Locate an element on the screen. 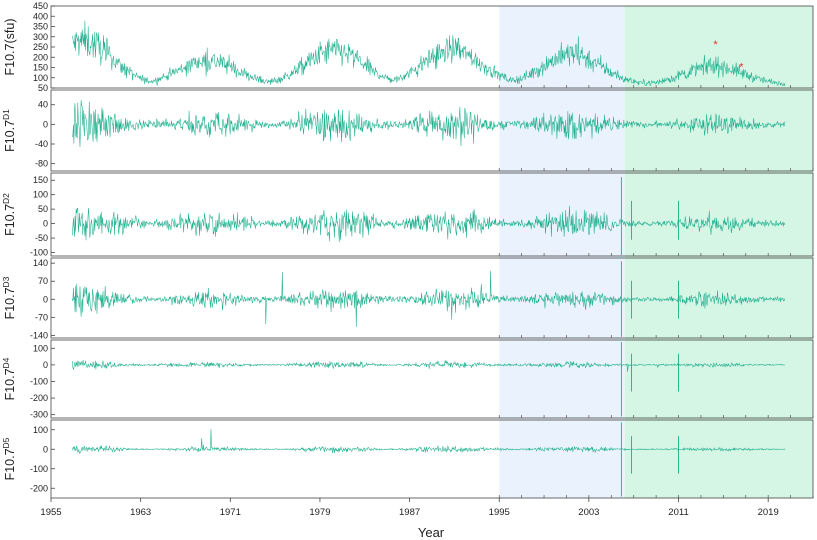 The height and width of the screenshot is (540, 817). x-tick-label: 1979 is located at coordinates (319, 512).